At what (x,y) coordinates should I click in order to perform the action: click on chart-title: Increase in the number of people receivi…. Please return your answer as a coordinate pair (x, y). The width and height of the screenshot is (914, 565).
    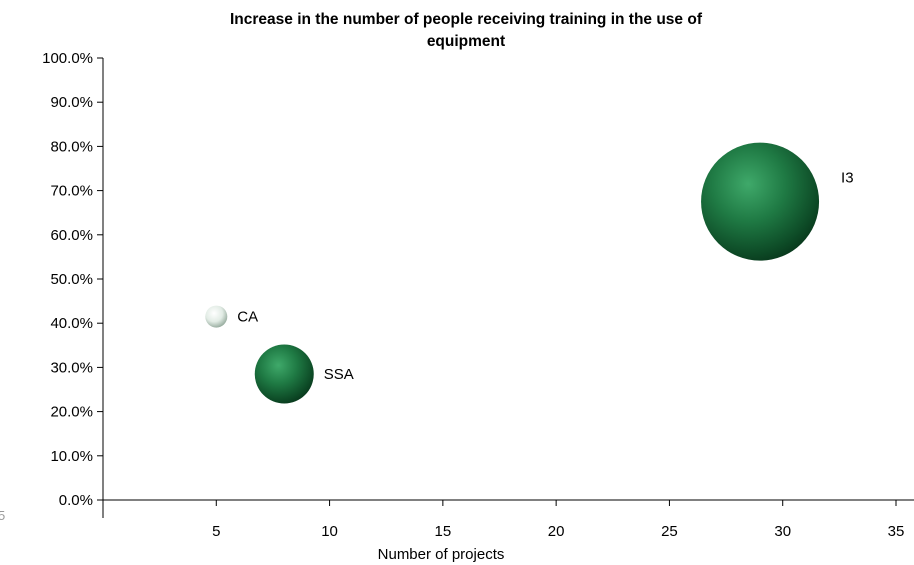
    Looking at the image, I should click on (466, 30).